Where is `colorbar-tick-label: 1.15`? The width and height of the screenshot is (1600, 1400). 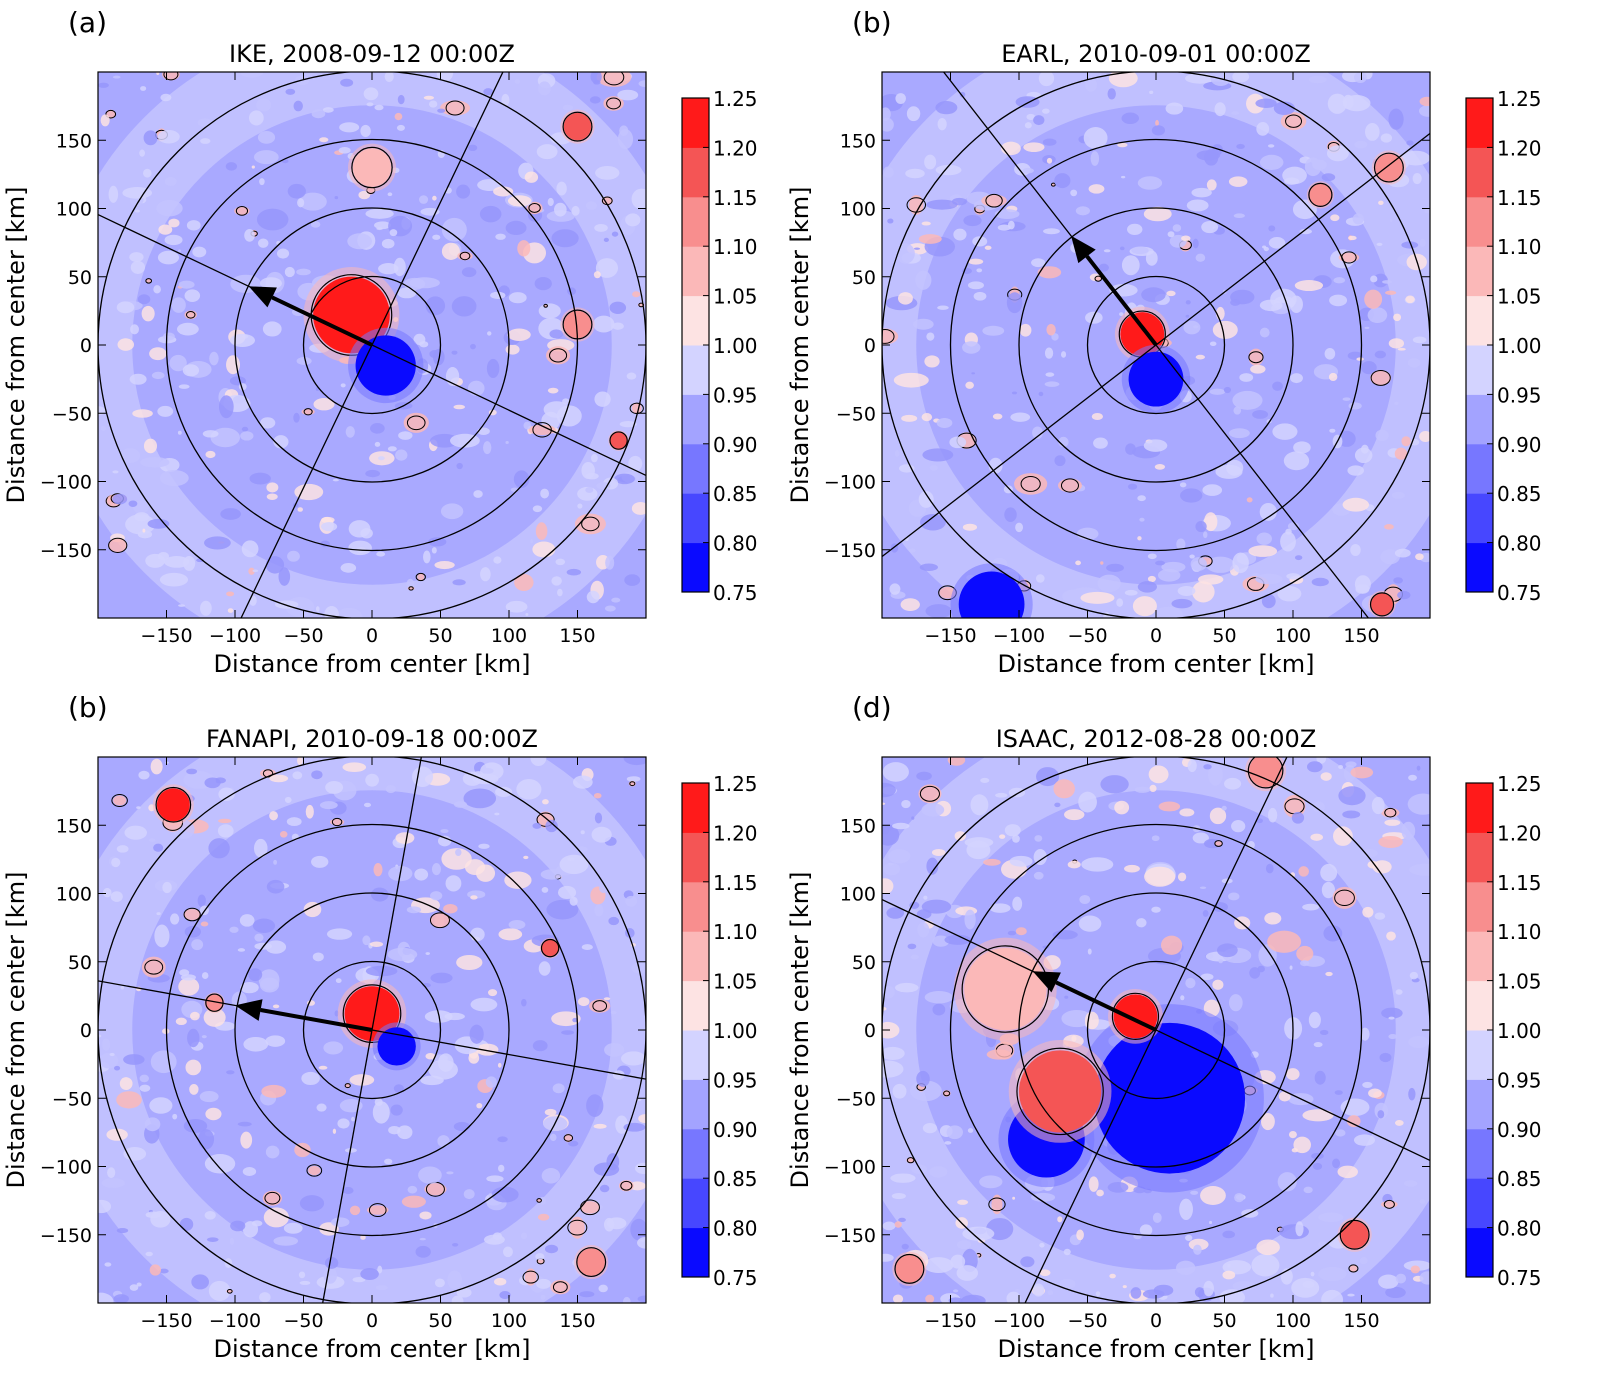 colorbar-tick-label: 1.15 is located at coordinates (1519, 198).